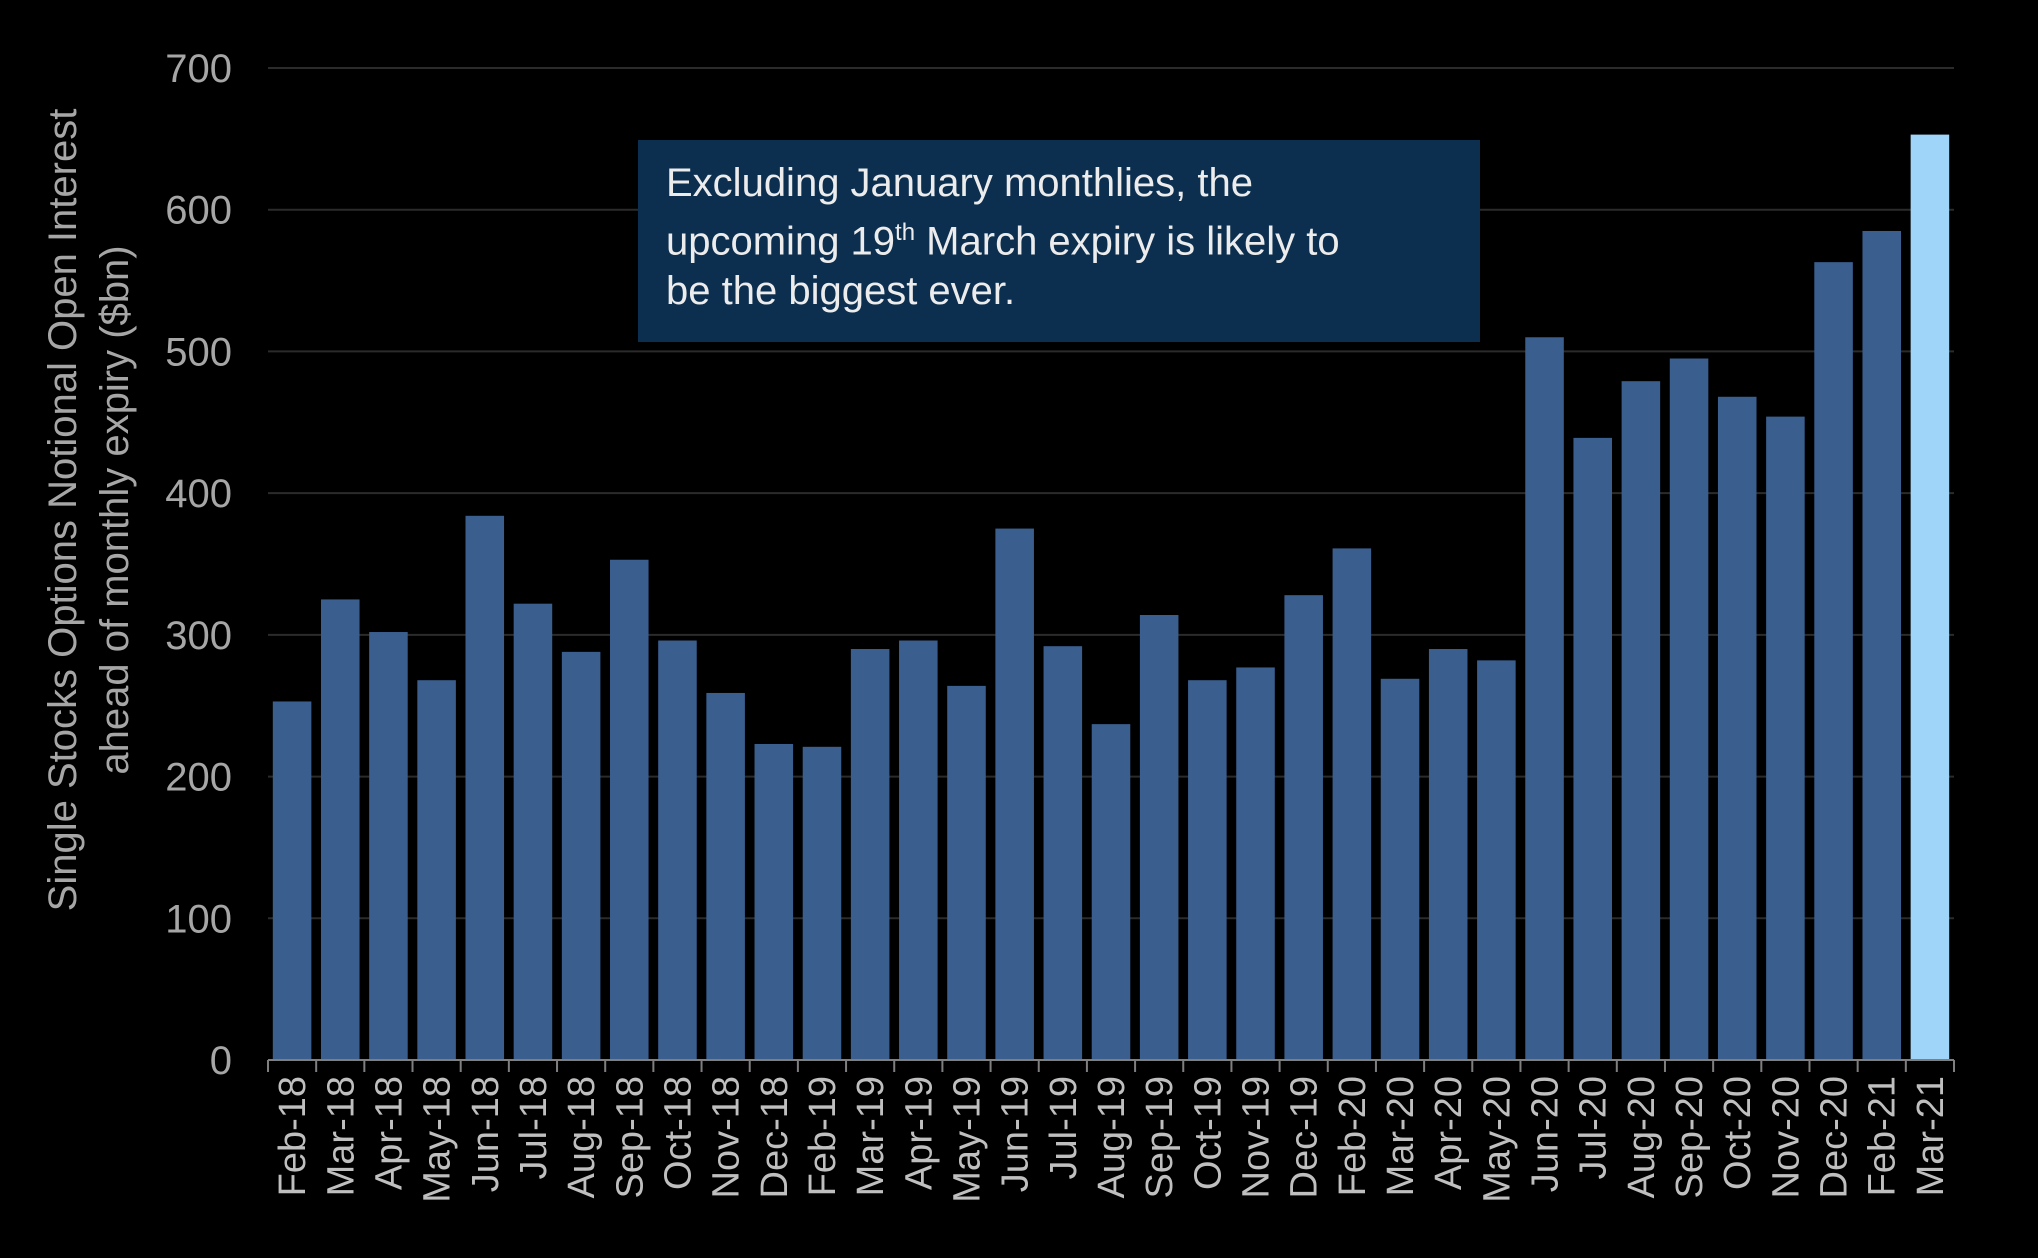  What do you see at coordinates (198, 636) in the screenshot?
I see `y-tick-label: 300` at bounding box center [198, 636].